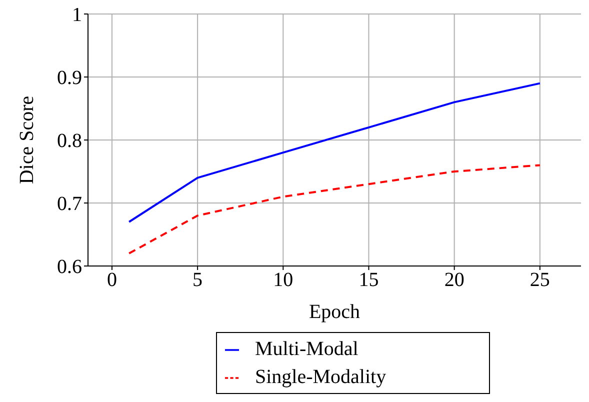  Describe the element at coordinates (320, 377) in the screenshot. I see `legend-label: Single-Modality` at that location.